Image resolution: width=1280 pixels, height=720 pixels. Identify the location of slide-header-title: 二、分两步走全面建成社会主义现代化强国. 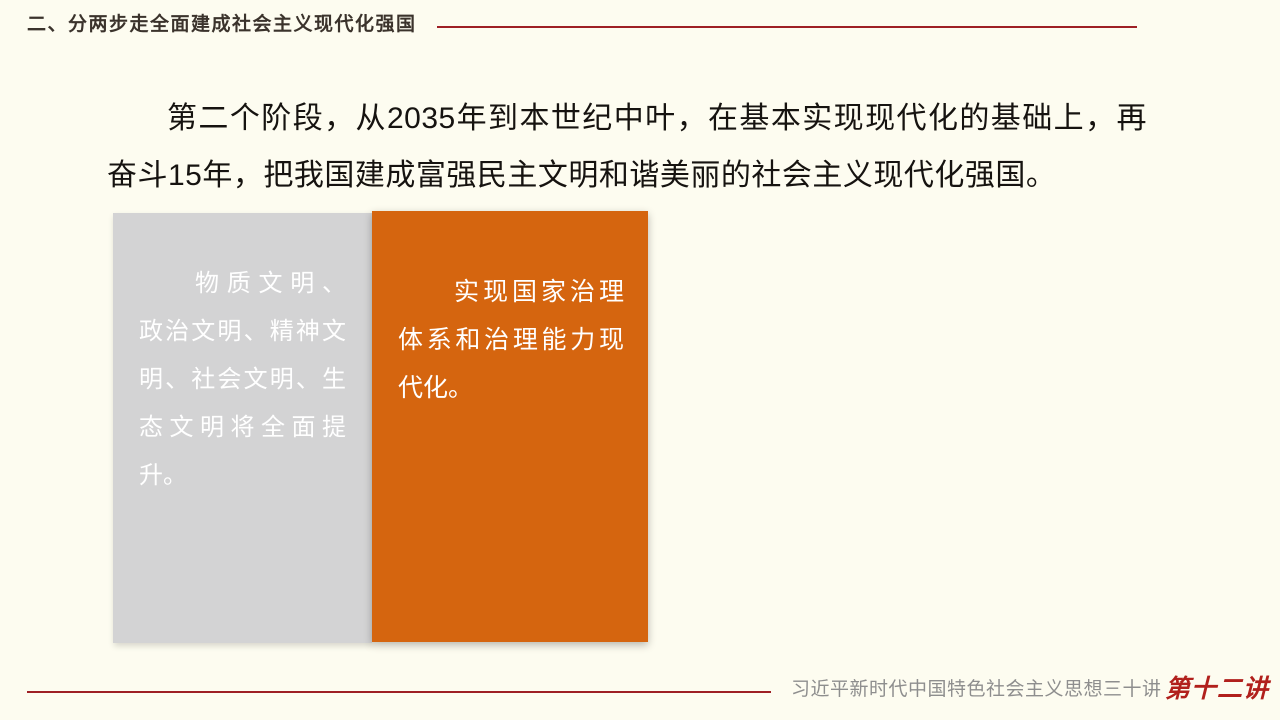
(222, 24).